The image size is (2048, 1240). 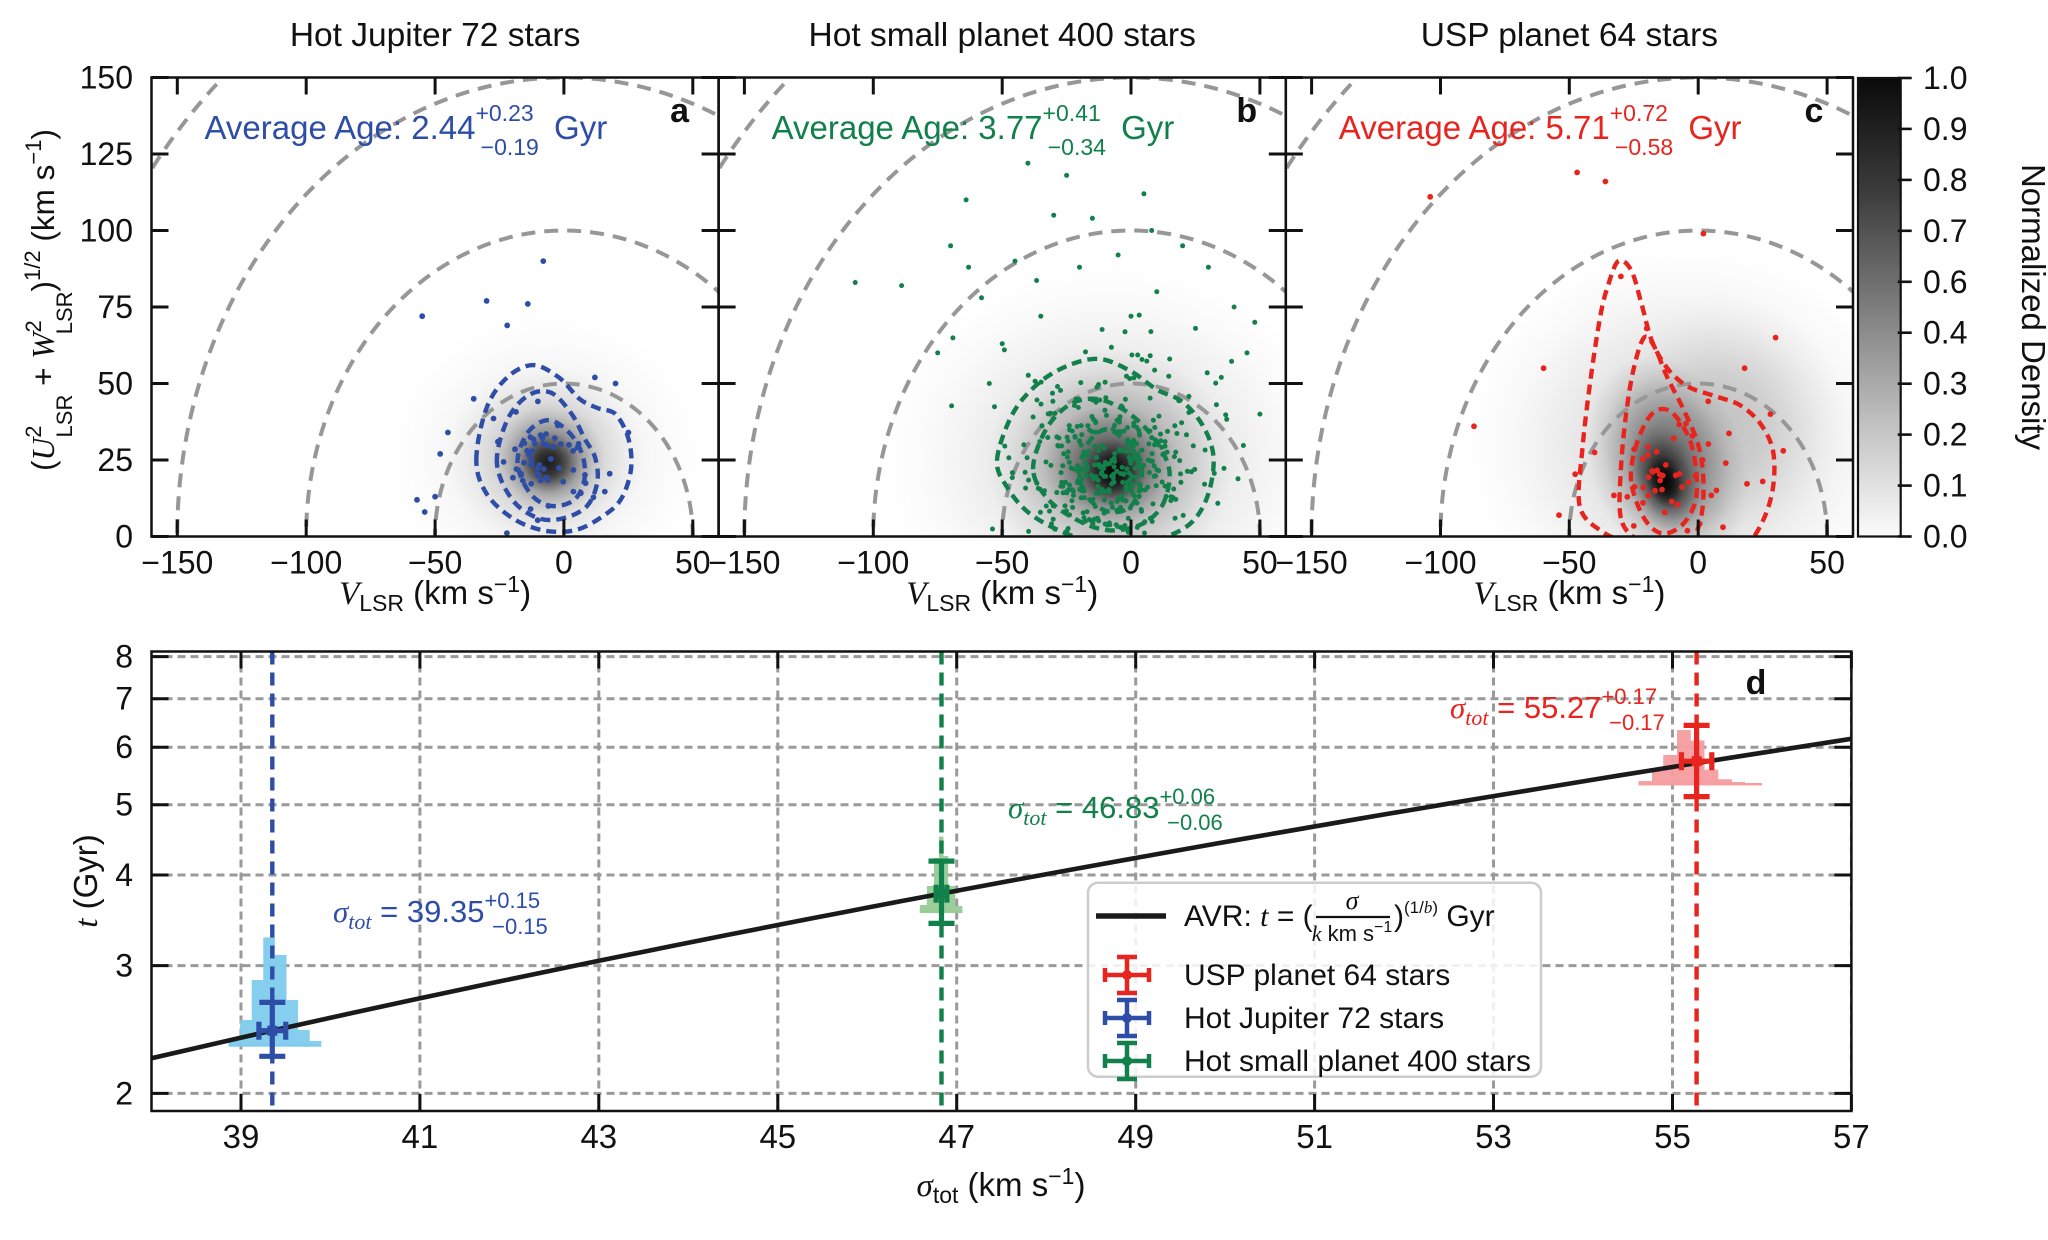 What do you see at coordinates (86, 880) in the screenshot?
I see `svg-text: t (Gyr)` at bounding box center [86, 880].